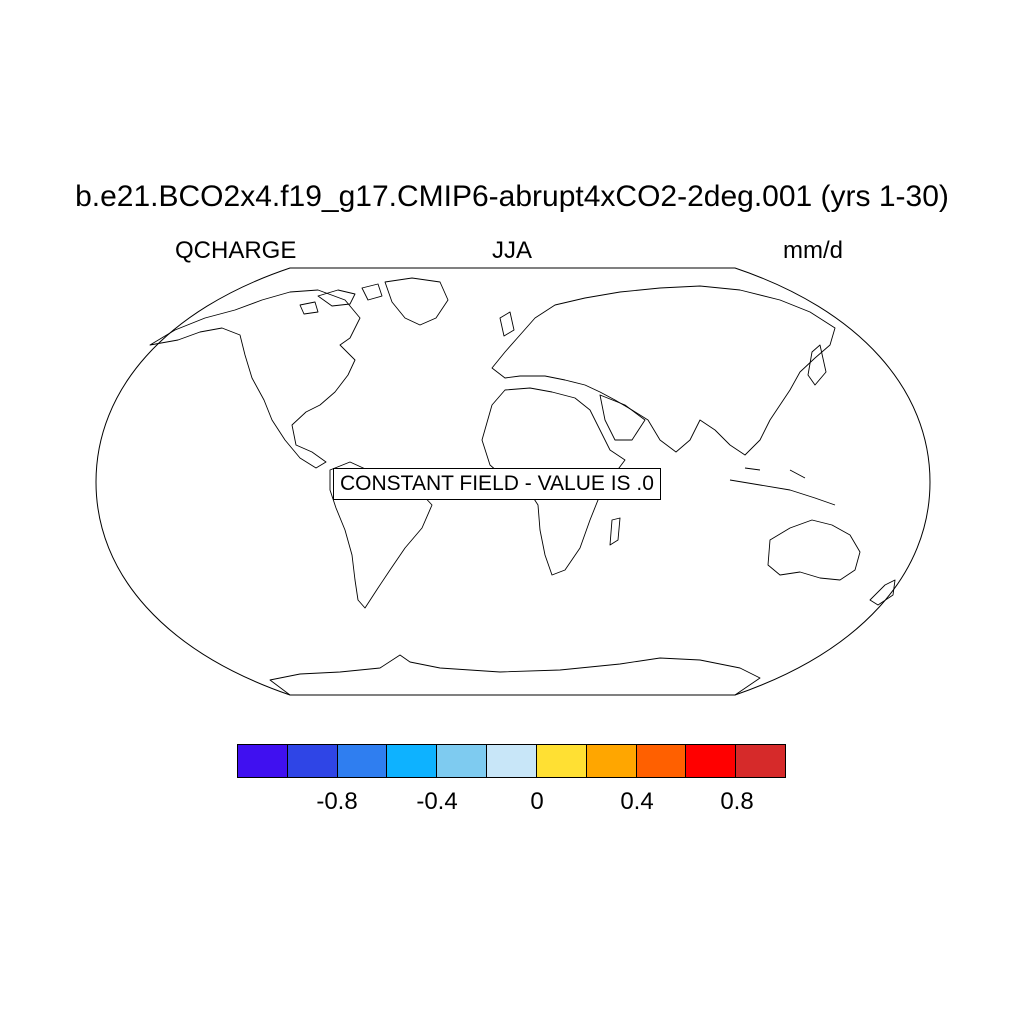 This screenshot has height=1024, width=1024. I want to click on coastline-madagascar, so click(615, 531).